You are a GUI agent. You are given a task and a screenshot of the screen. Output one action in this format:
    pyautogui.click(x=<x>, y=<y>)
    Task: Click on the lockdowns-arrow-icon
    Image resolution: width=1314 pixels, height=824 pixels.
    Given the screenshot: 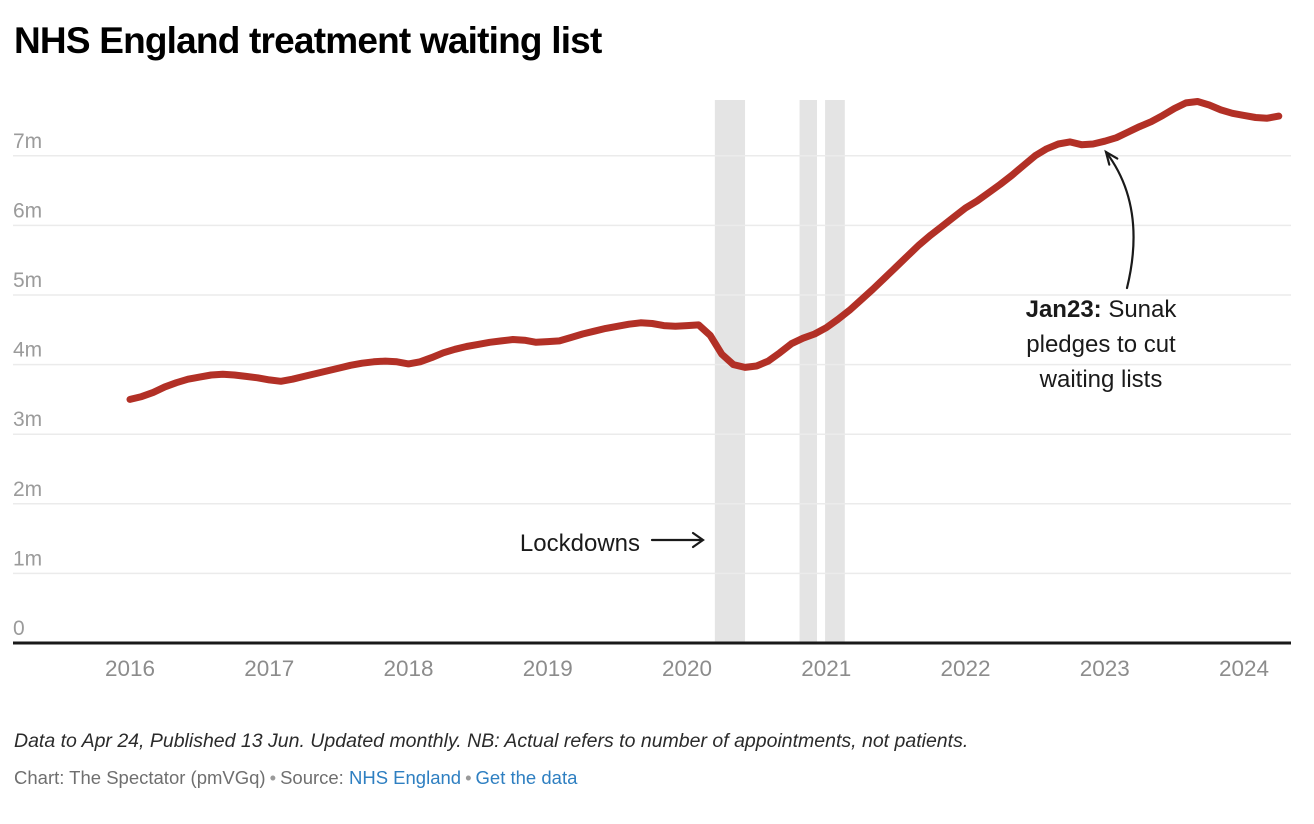 What is the action you would take?
    pyautogui.click(x=677, y=540)
    